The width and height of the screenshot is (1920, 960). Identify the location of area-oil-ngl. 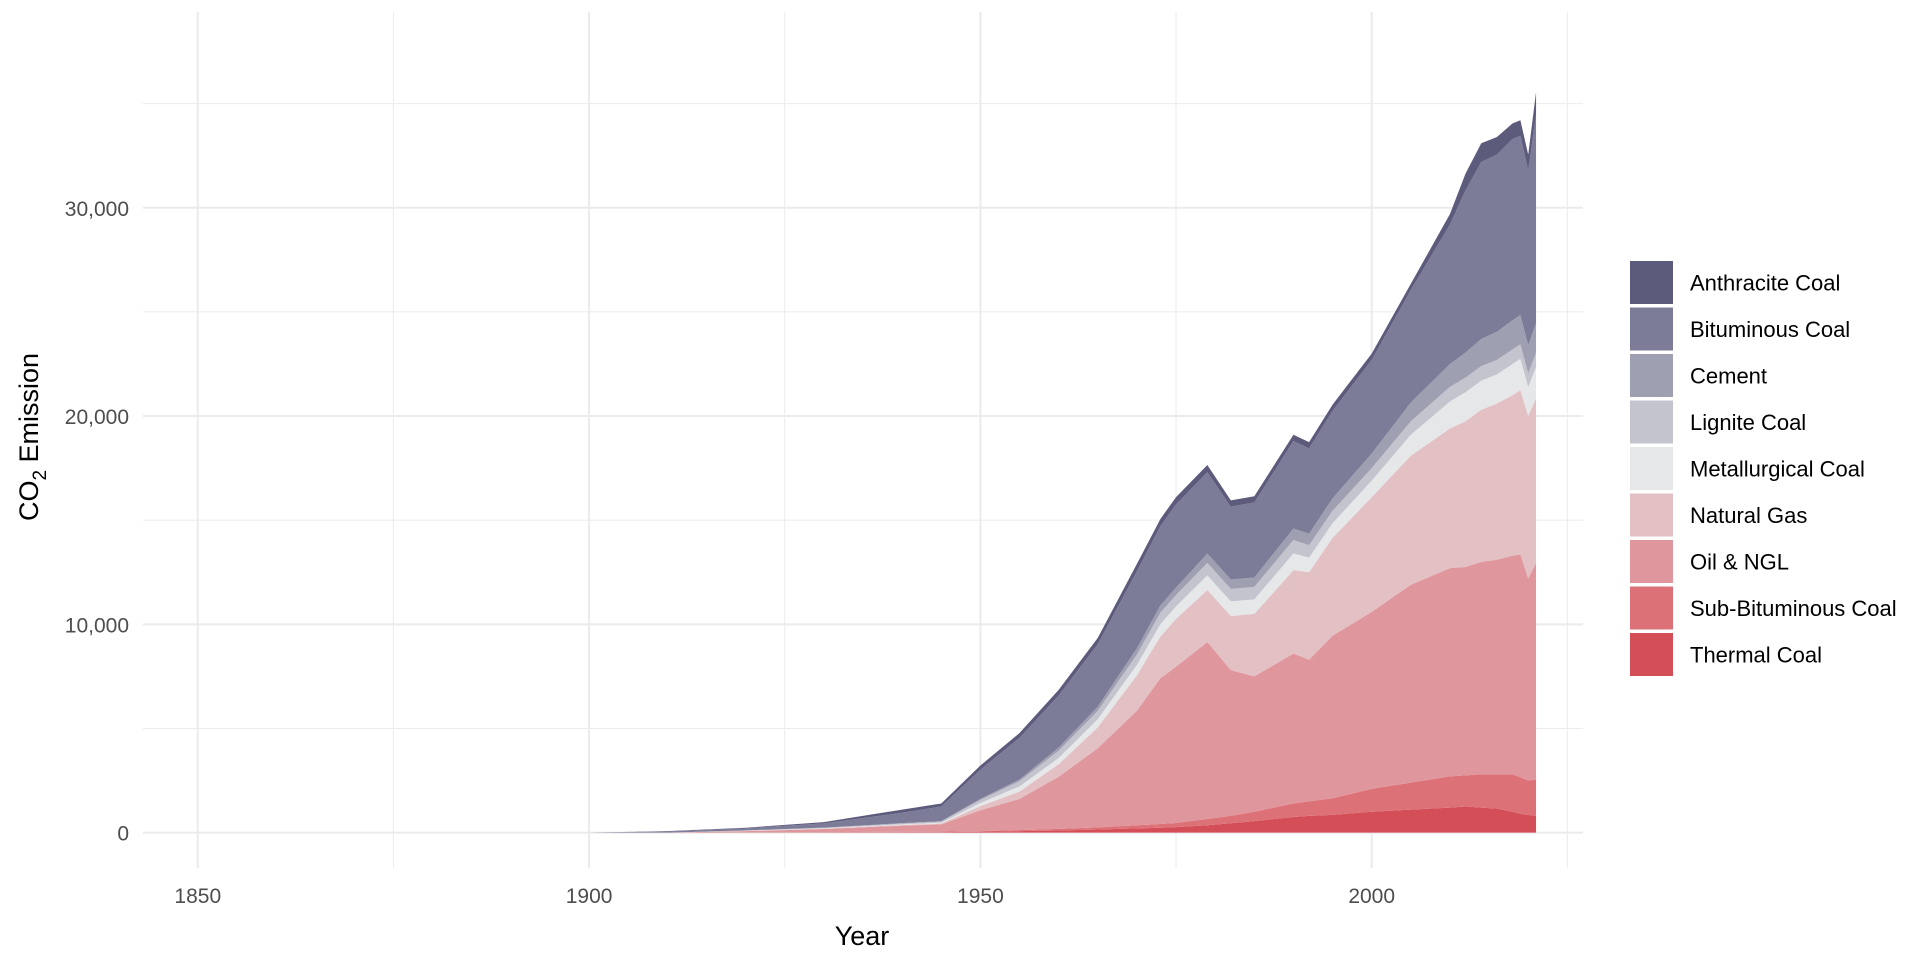
(1063, 693).